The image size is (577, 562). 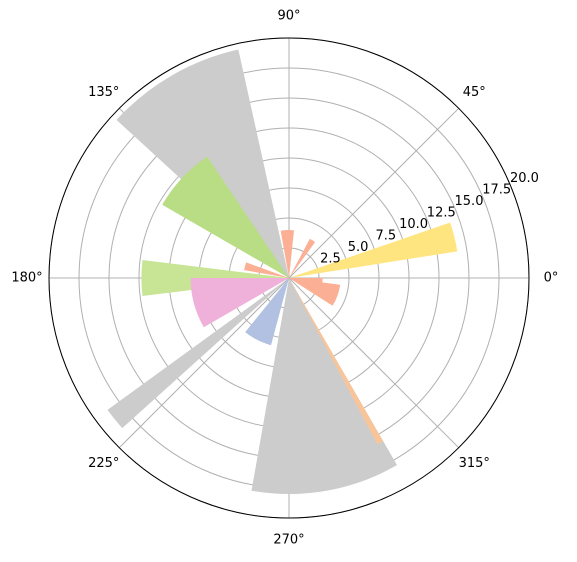 What do you see at coordinates (103, 463) in the screenshot?
I see `theta-tick-label: 225°` at bounding box center [103, 463].